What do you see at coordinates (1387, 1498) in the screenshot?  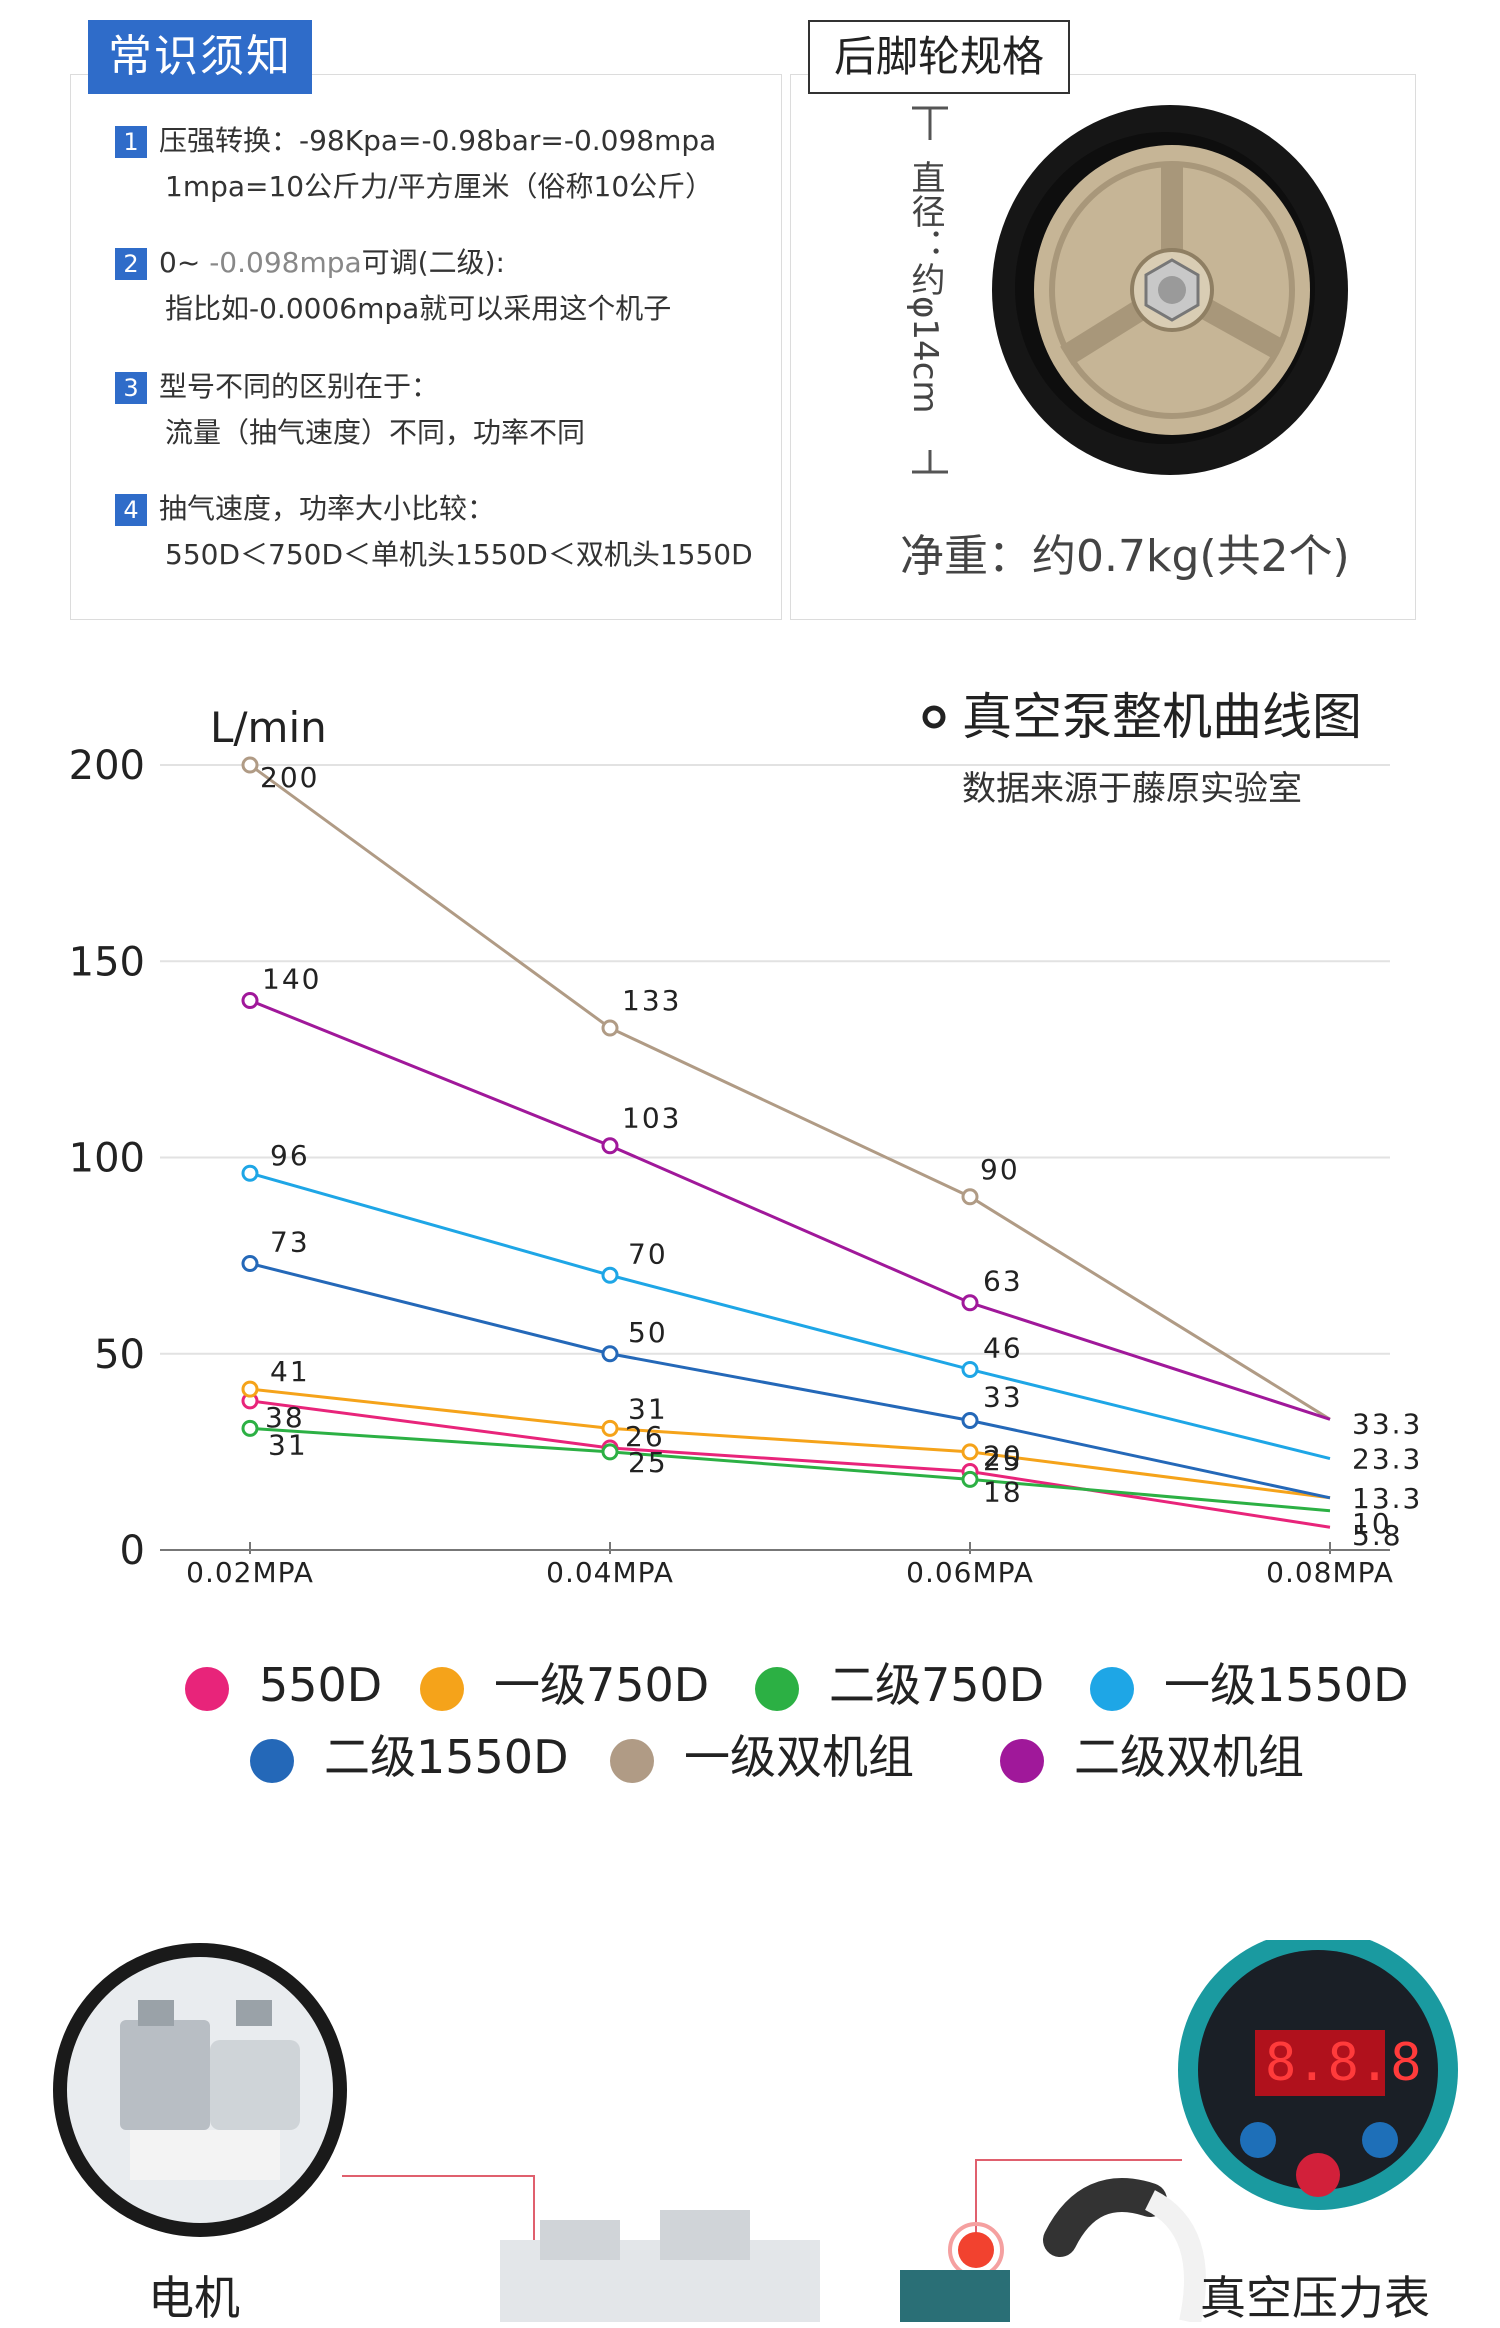 I see `data-label: 13.3` at bounding box center [1387, 1498].